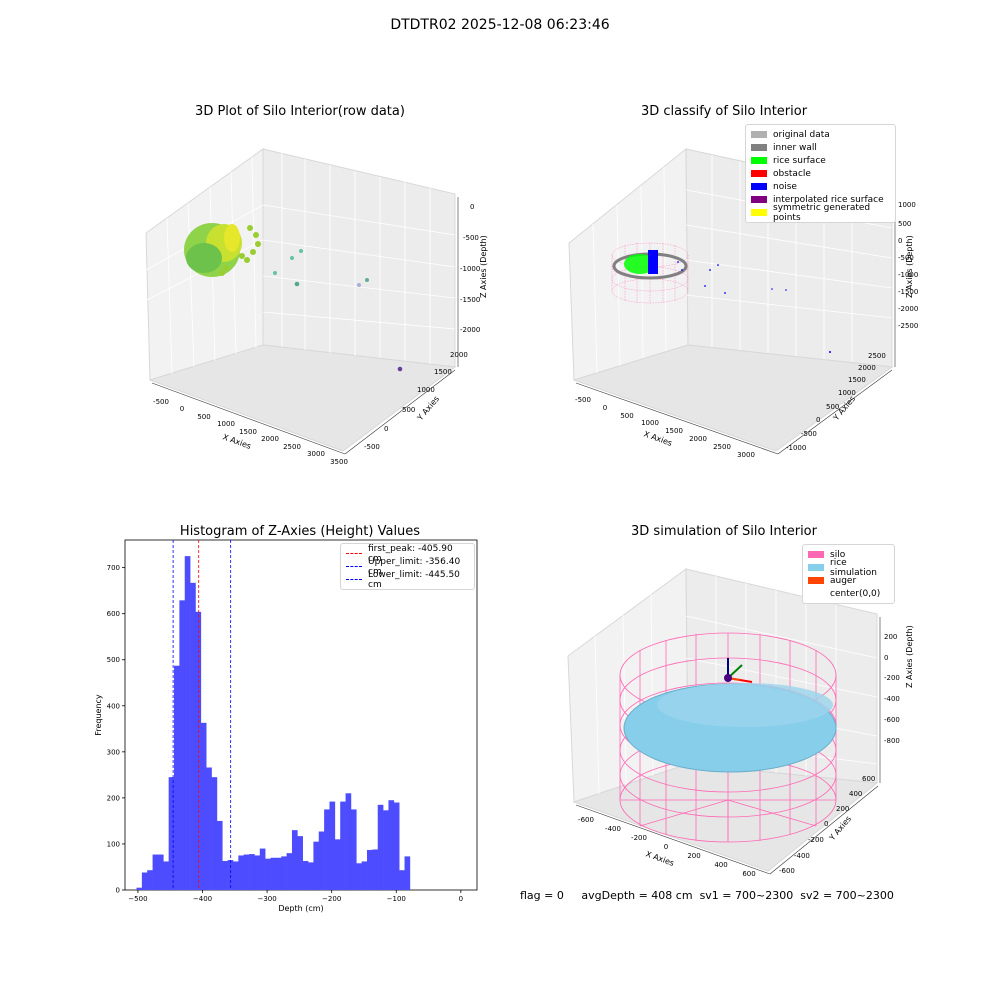 The height and width of the screenshot is (1000, 1000). Describe the element at coordinates (693, 856) in the screenshot. I see `p4-xtick: 200` at that location.